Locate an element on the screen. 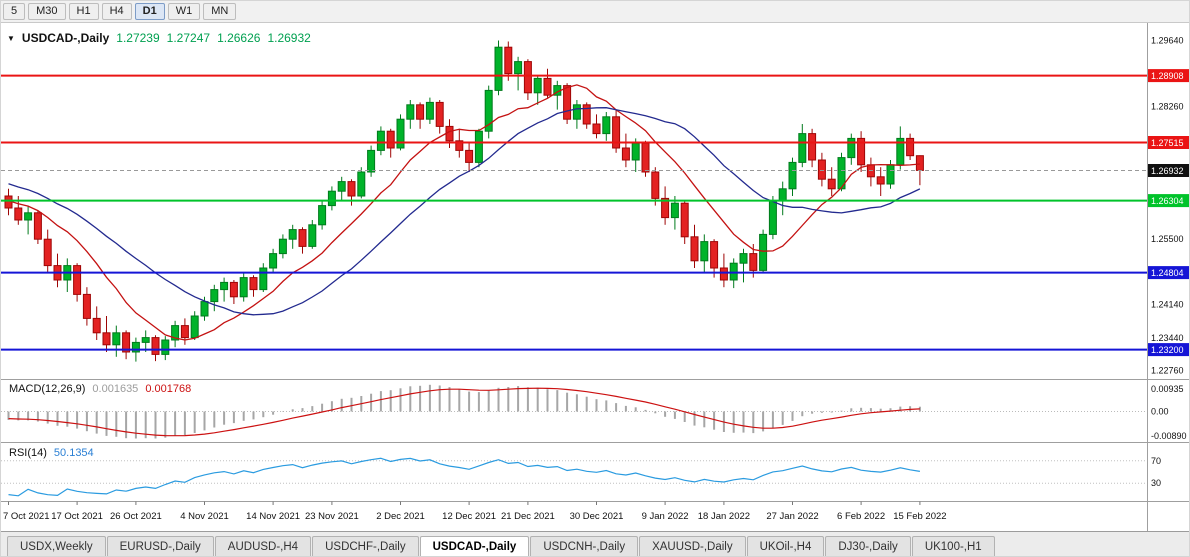 This screenshot has width=1190, height=557. chart-tab-usdcad-daily: USDCAD-,Daily is located at coordinates (474, 546).